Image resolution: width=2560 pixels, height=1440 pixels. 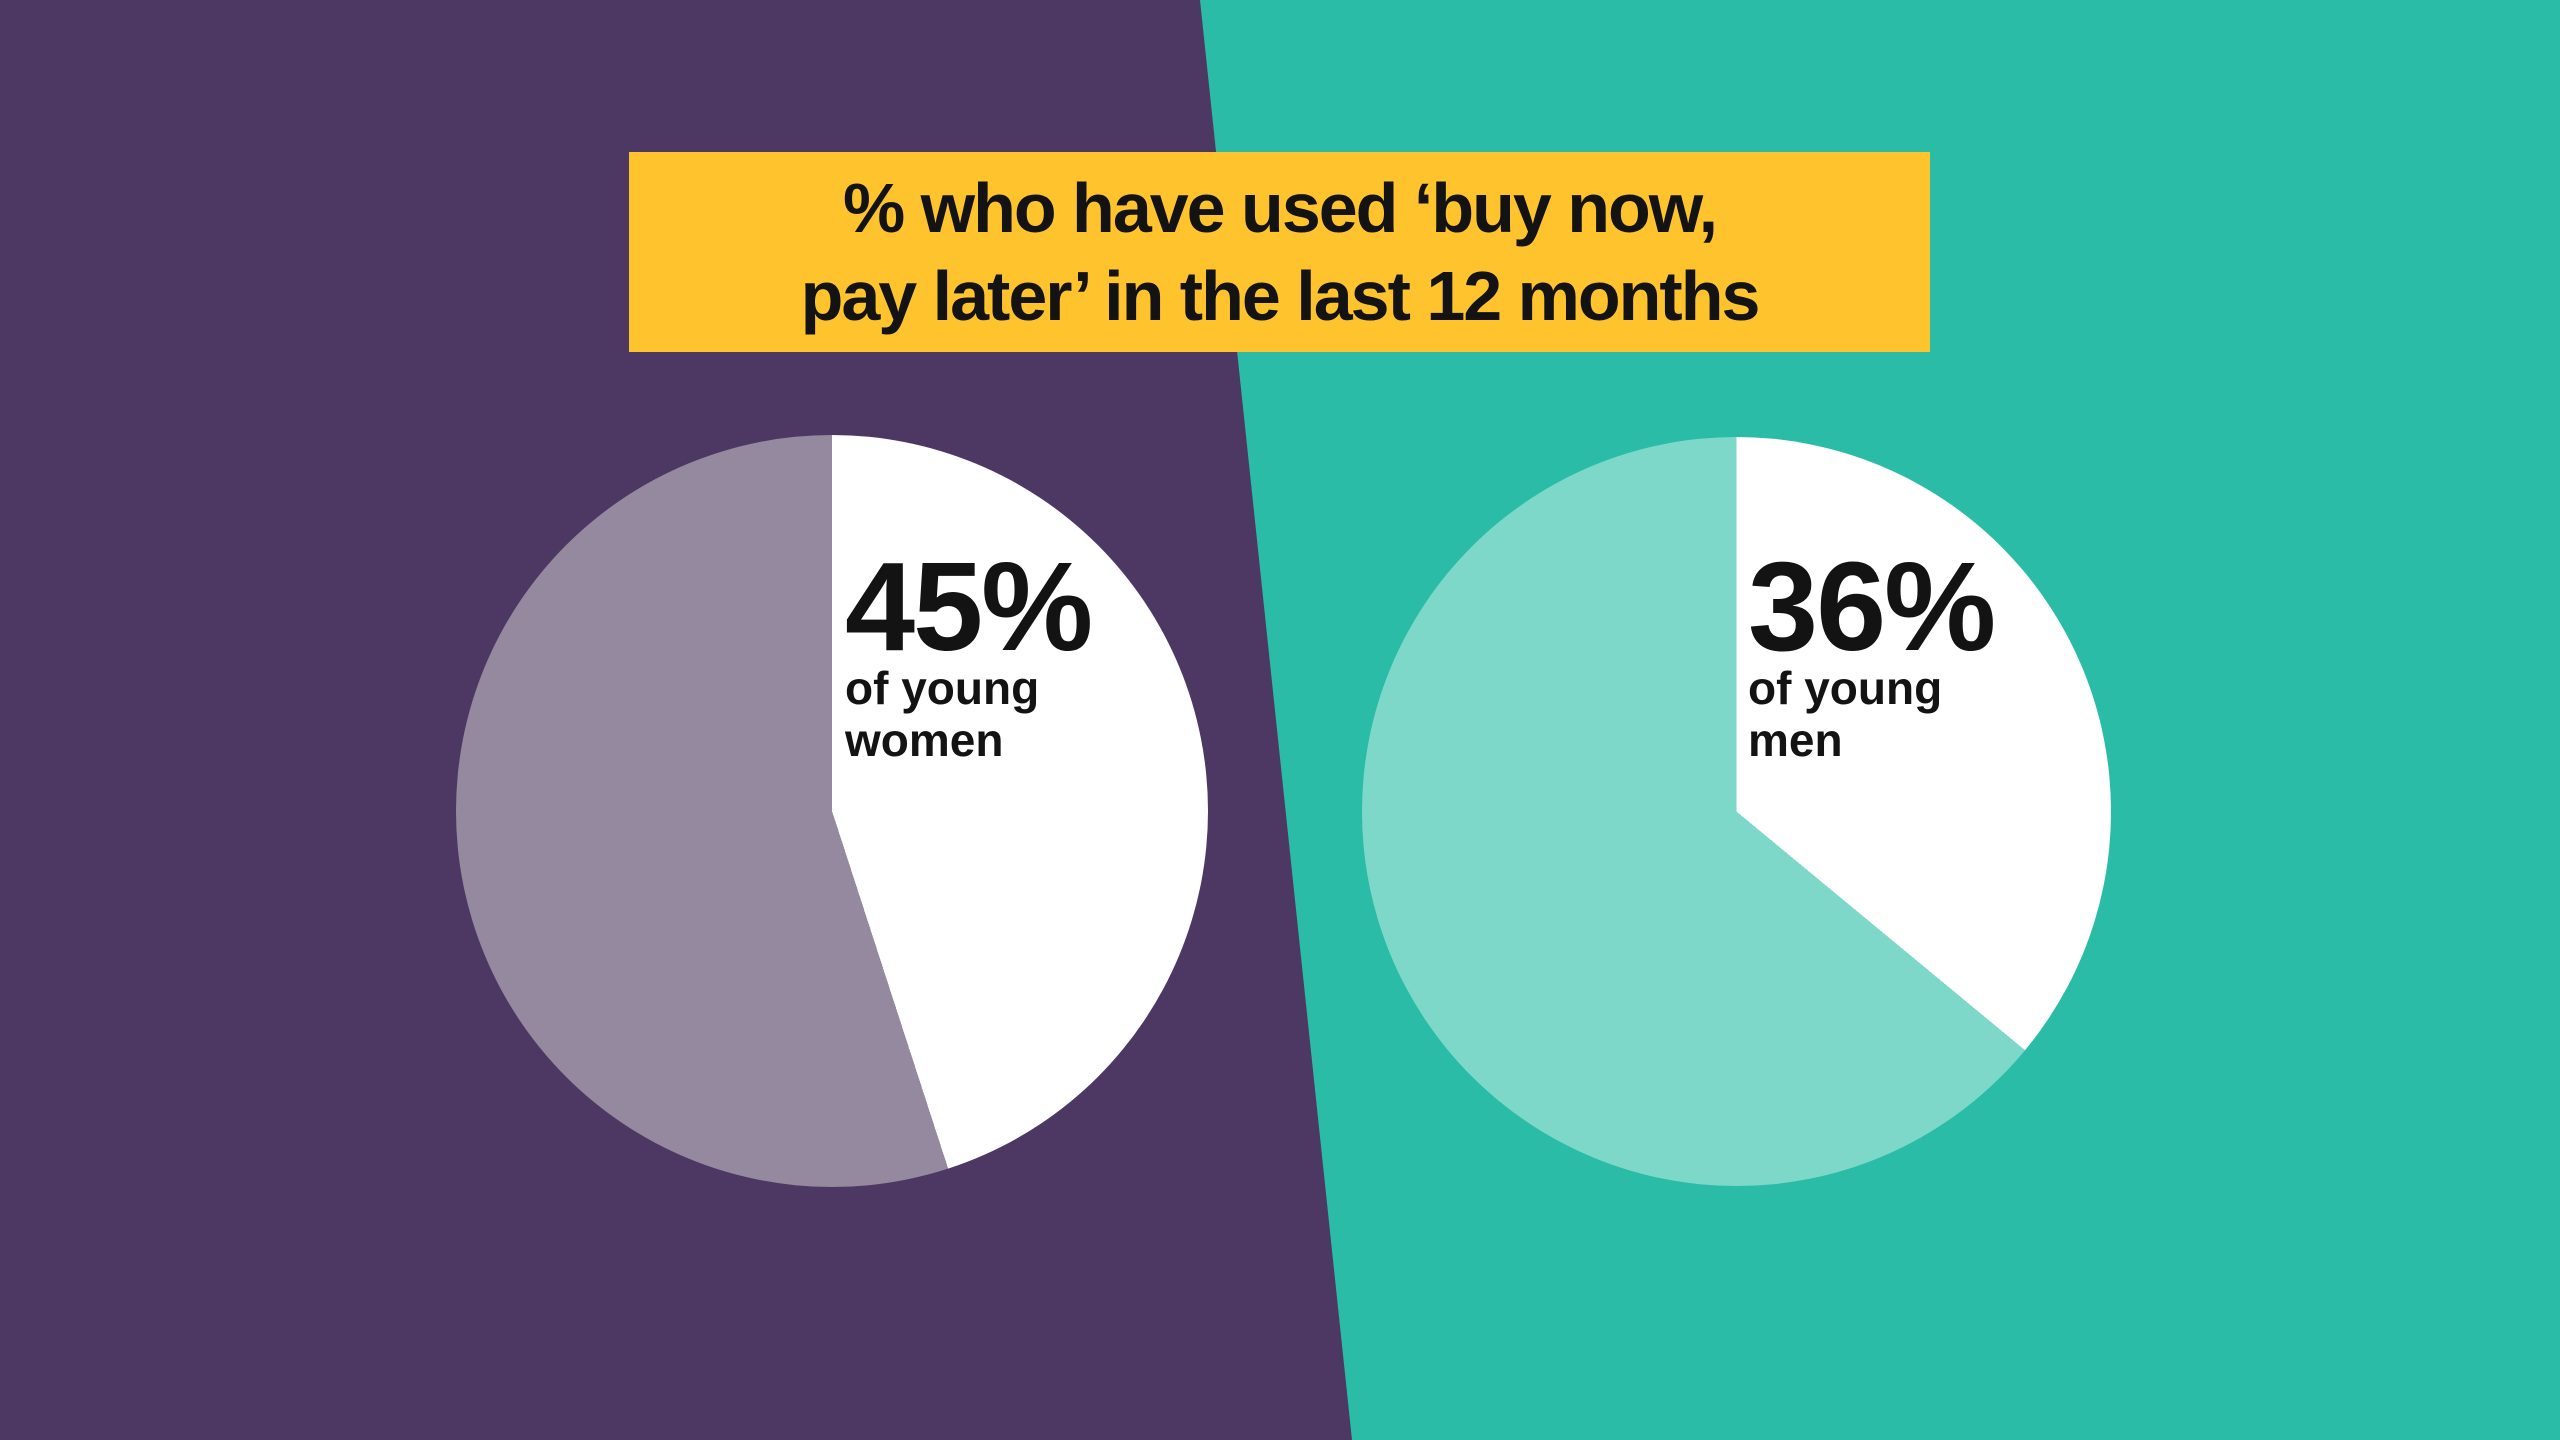 I want to click on title-line-1: % who have used ‘buy now,, so click(x=1280, y=208).